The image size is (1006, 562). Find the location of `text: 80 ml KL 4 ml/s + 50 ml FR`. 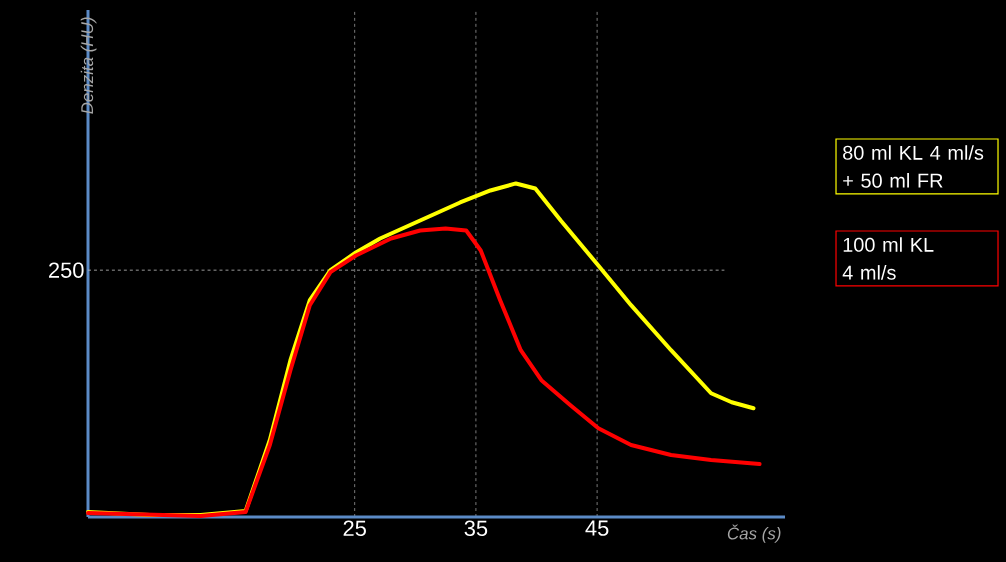

text: 80 ml KL 4 ml/s + 50 ml FR is located at coordinates (913, 166).